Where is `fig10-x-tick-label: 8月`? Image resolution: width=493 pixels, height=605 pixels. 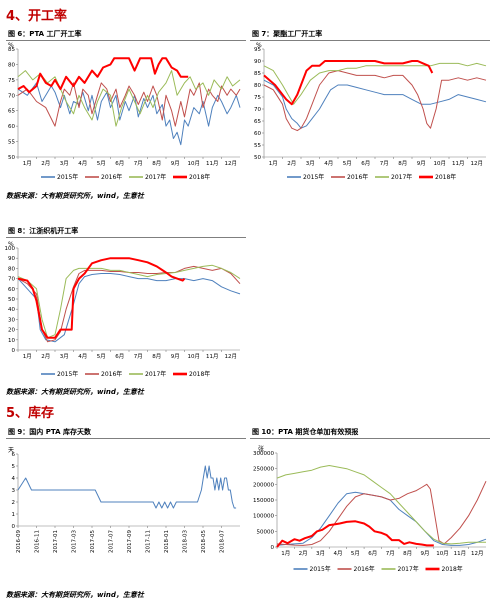 fig10-x-tick-label: 8月 is located at coordinates (407, 553).